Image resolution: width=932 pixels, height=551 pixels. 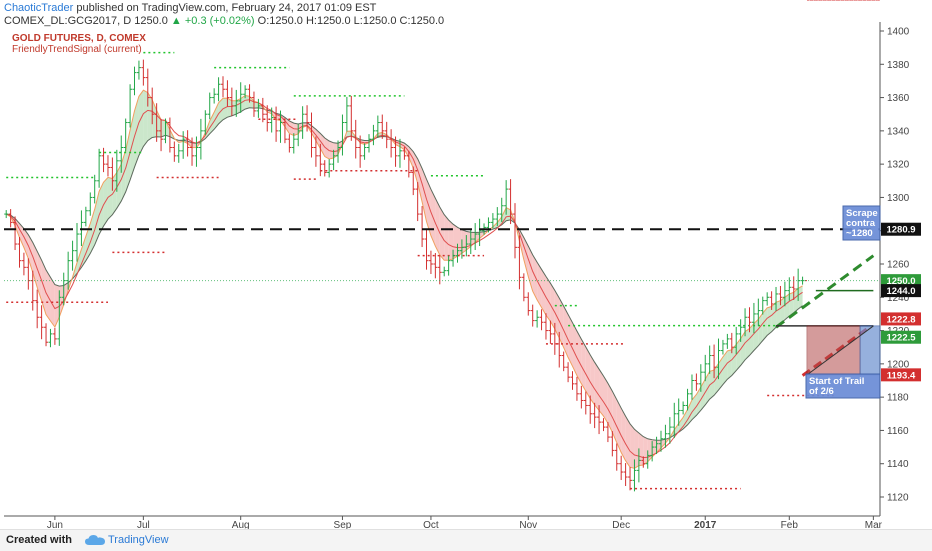 I want to click on y-tick-label: 1380, so click(x=898, y=65).